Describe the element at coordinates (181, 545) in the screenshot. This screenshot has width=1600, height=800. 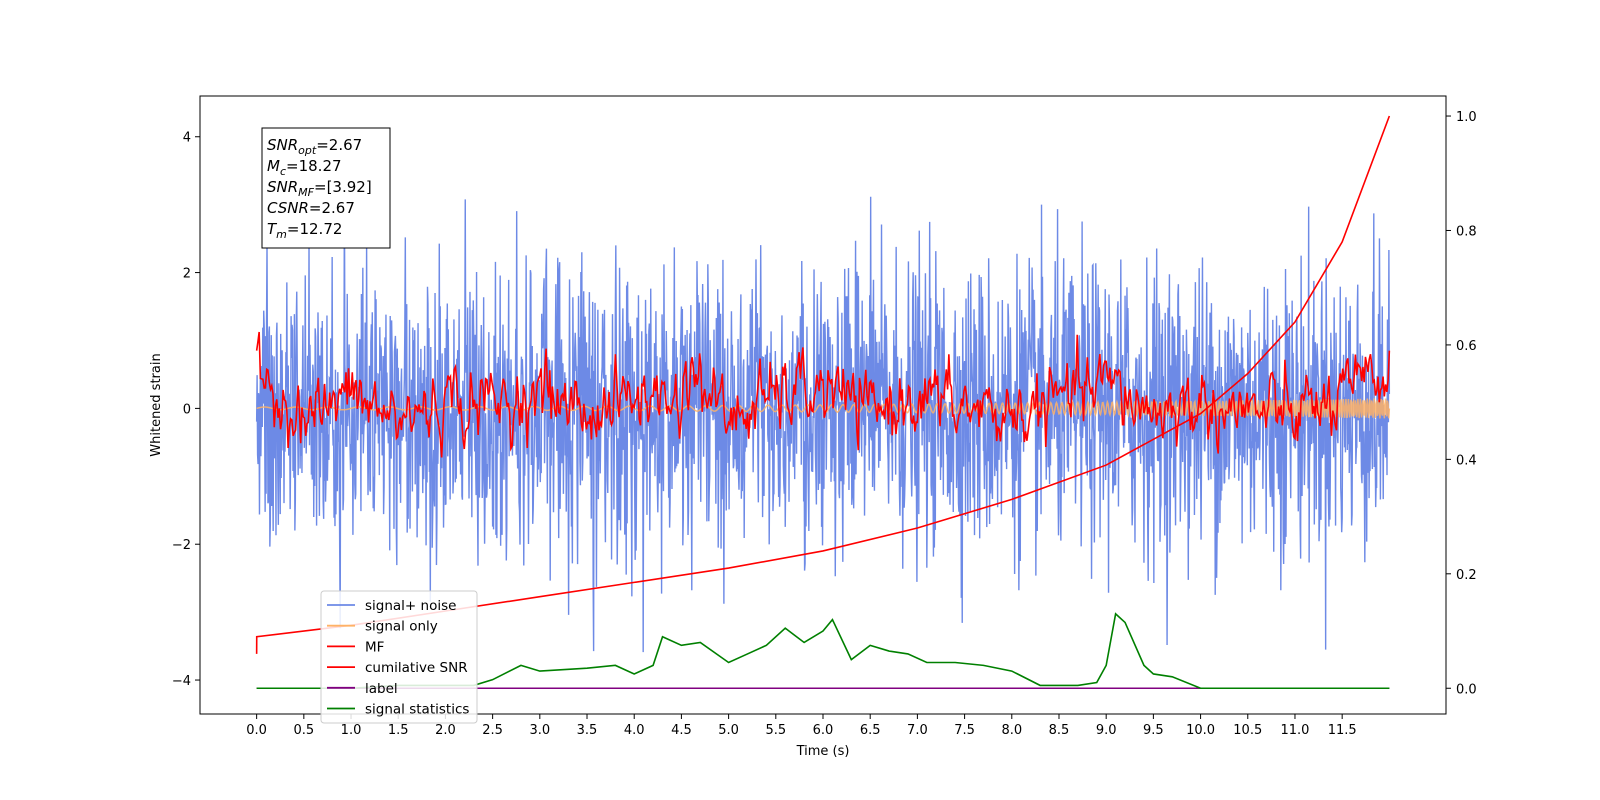
I see `y-tick-label: −2` at that location.